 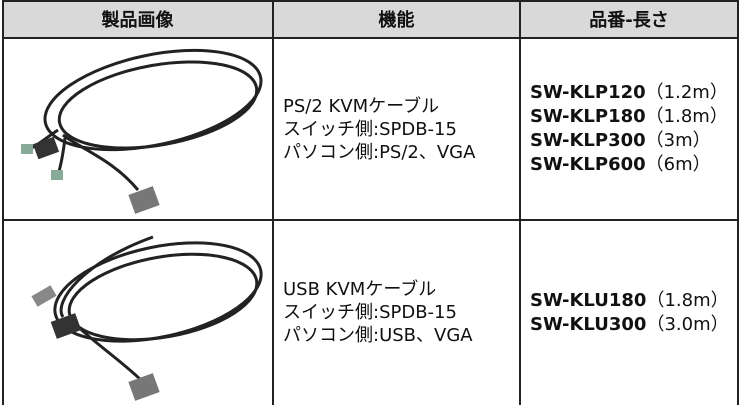 I want to click on function-line: パソコン側:USB、VGA, so click(x=378, y=335).